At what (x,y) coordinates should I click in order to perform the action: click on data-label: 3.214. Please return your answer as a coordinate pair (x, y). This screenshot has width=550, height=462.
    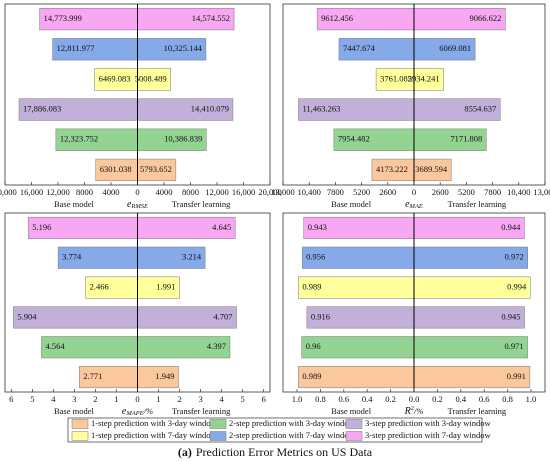
    Looking at the image, I should click on (192, 257).